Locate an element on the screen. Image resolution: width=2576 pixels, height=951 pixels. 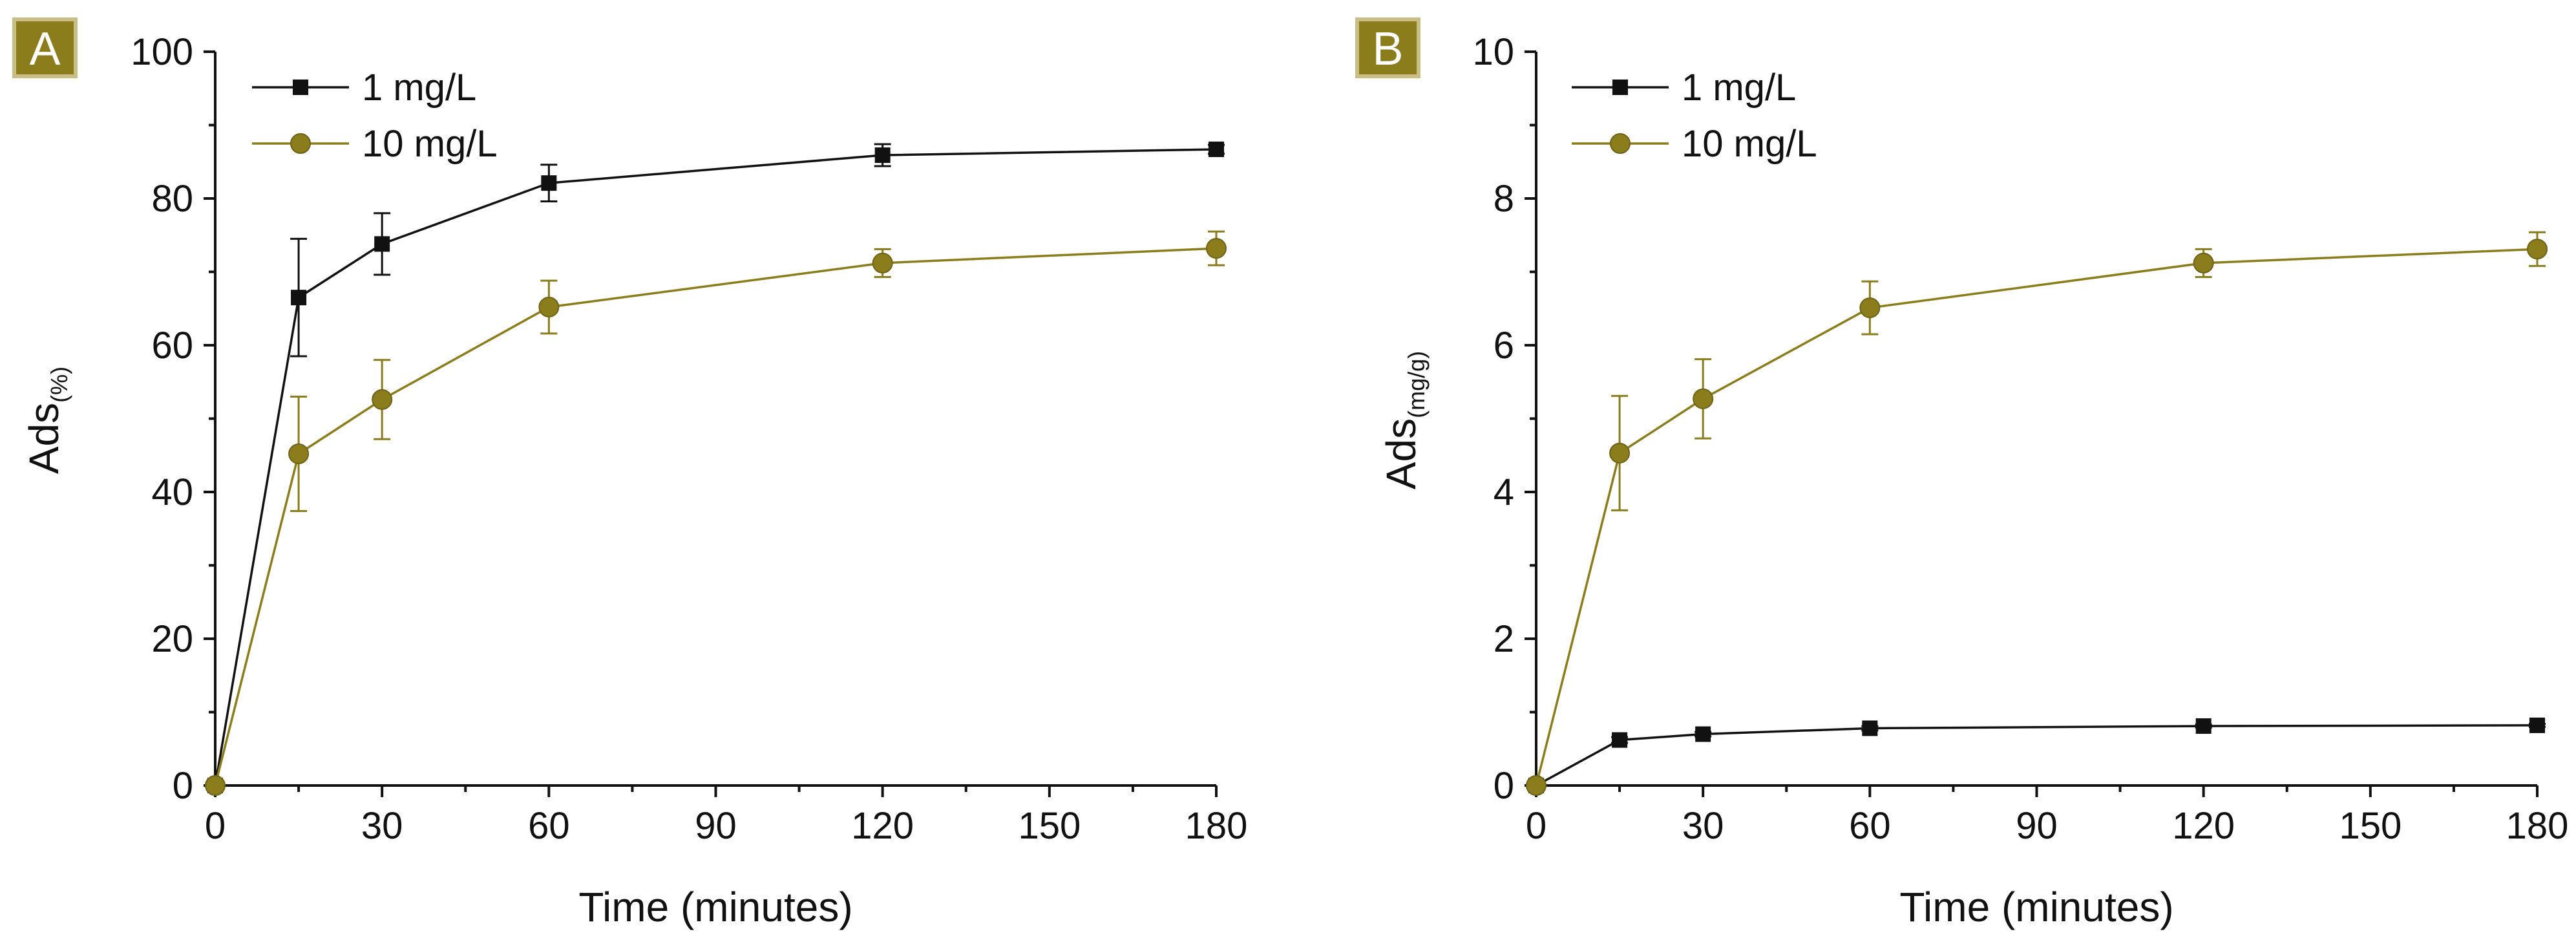
panel-letter: B is located at coordinates (1387, 49).